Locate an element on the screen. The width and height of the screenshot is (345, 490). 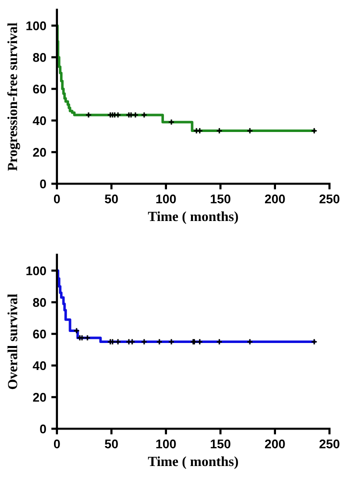
y-axis-title: Progression-free survival is located at coordinates (13, 96).